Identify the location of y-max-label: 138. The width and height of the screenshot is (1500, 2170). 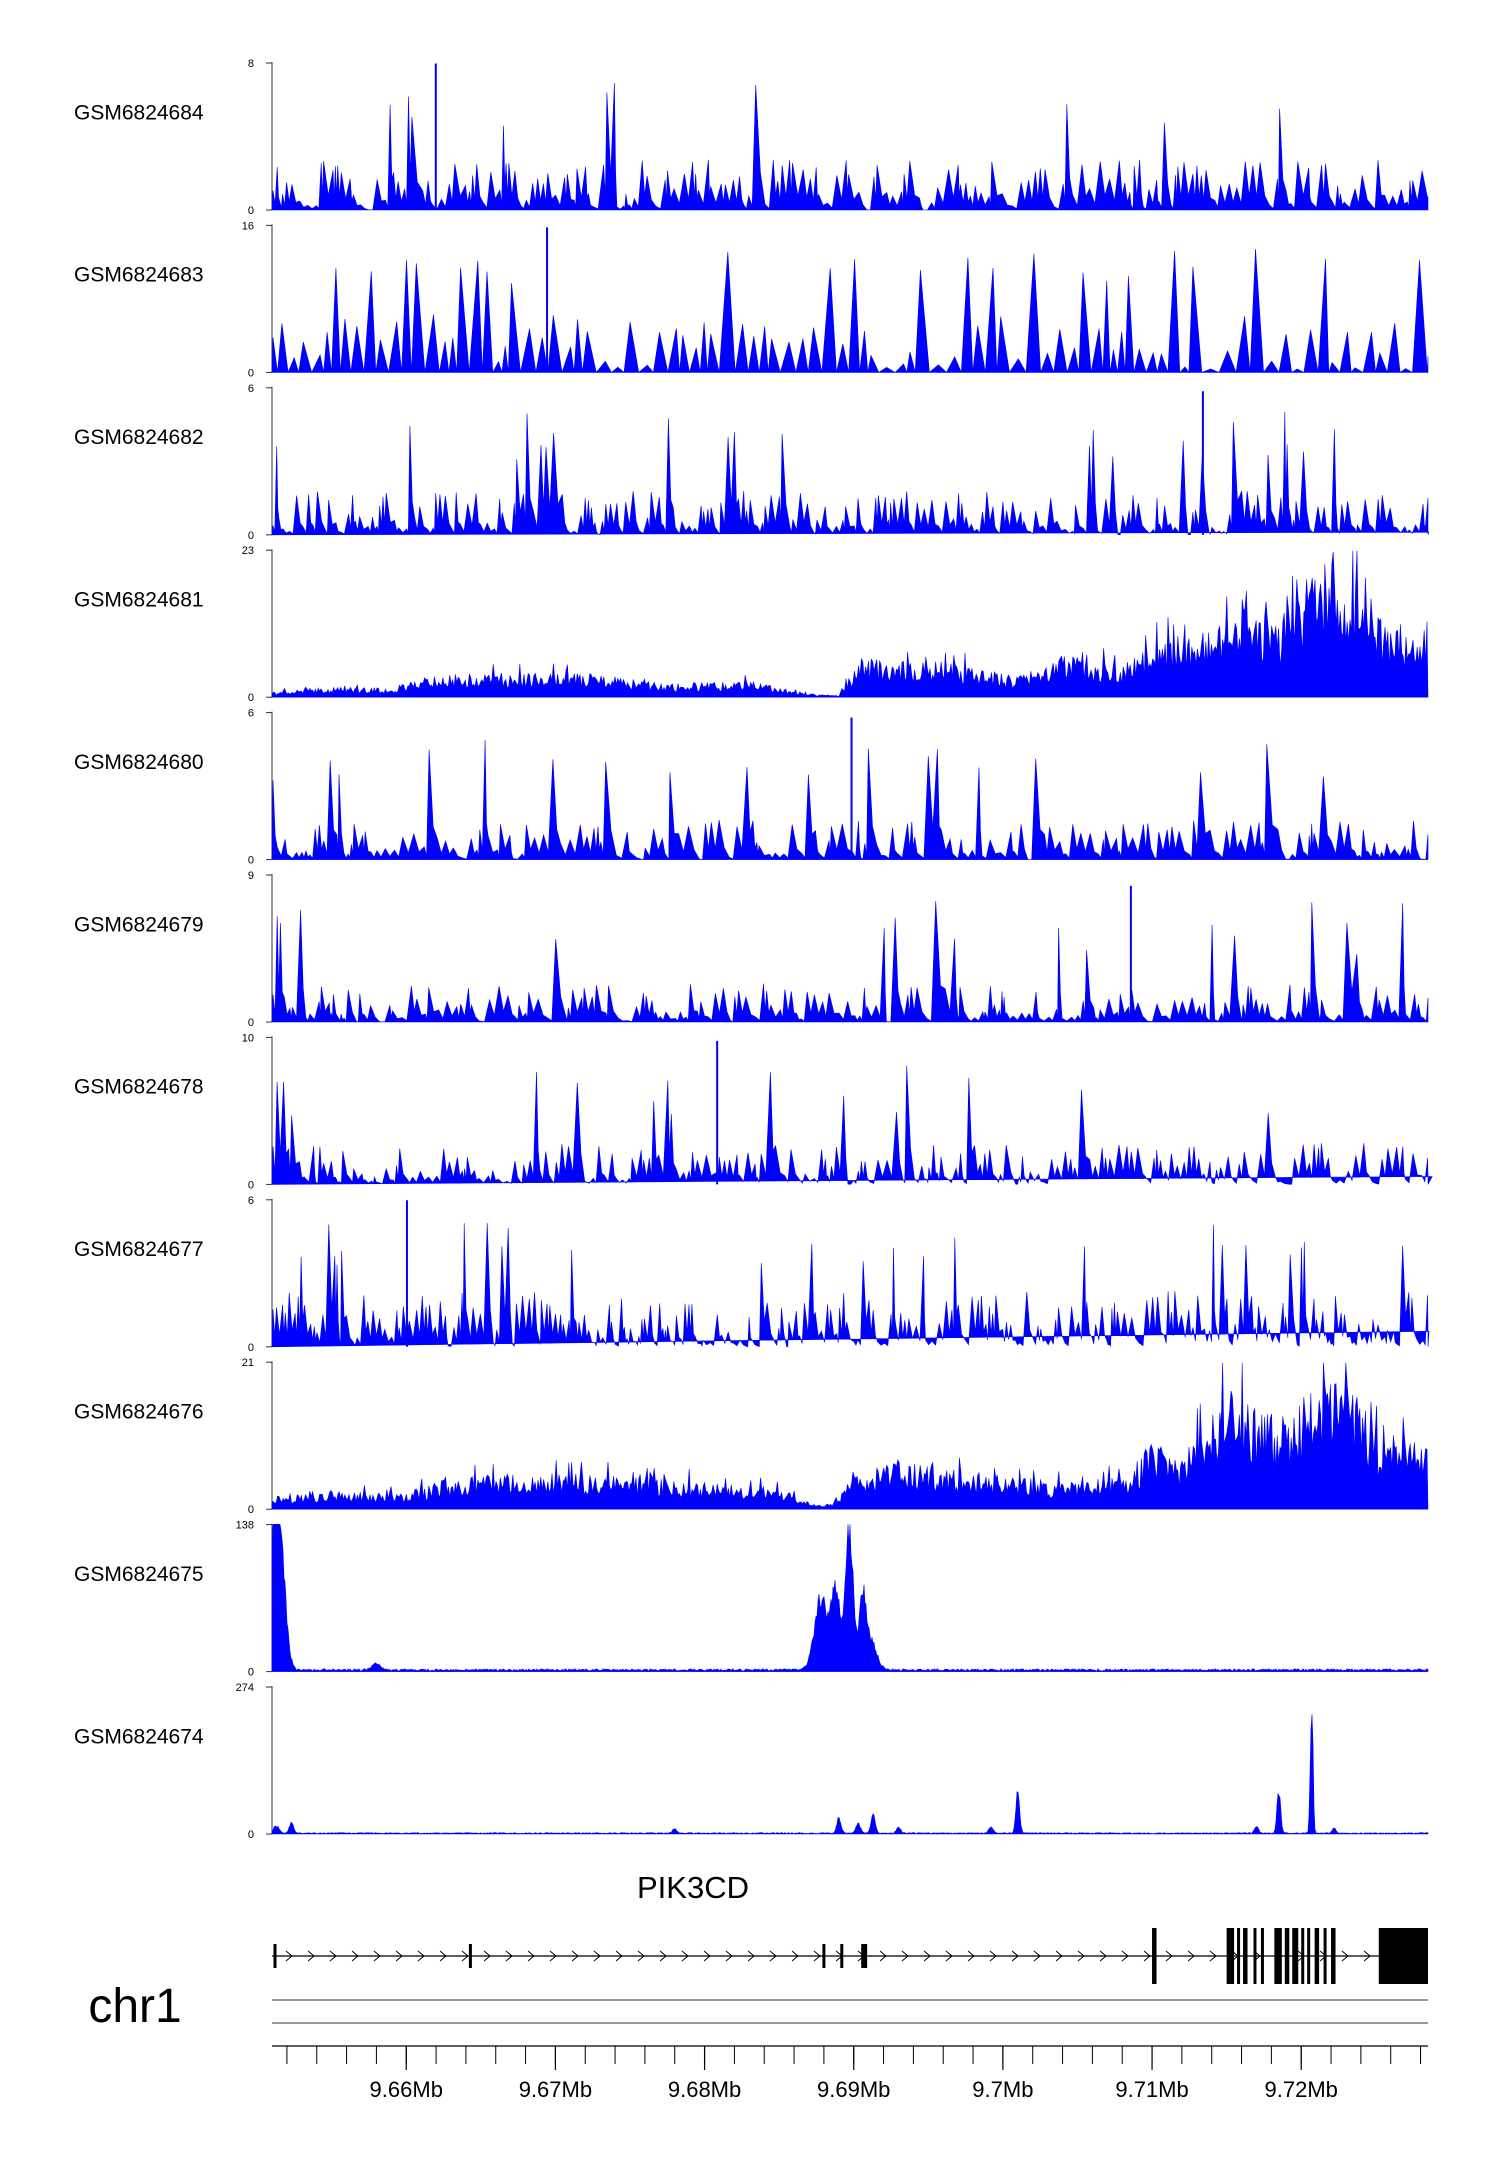
(245, 1526).